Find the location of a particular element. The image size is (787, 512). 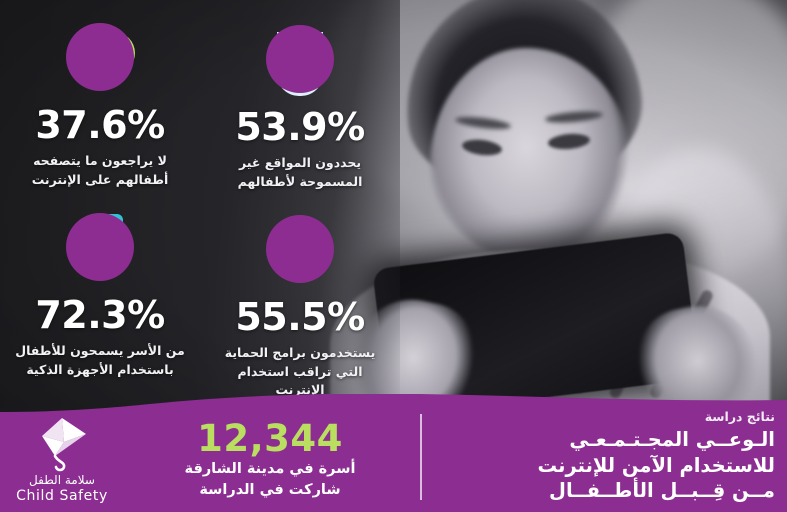

study-title-line-2: للاستخدام الآمن للإنترنت is located at coordinates (656, 465).